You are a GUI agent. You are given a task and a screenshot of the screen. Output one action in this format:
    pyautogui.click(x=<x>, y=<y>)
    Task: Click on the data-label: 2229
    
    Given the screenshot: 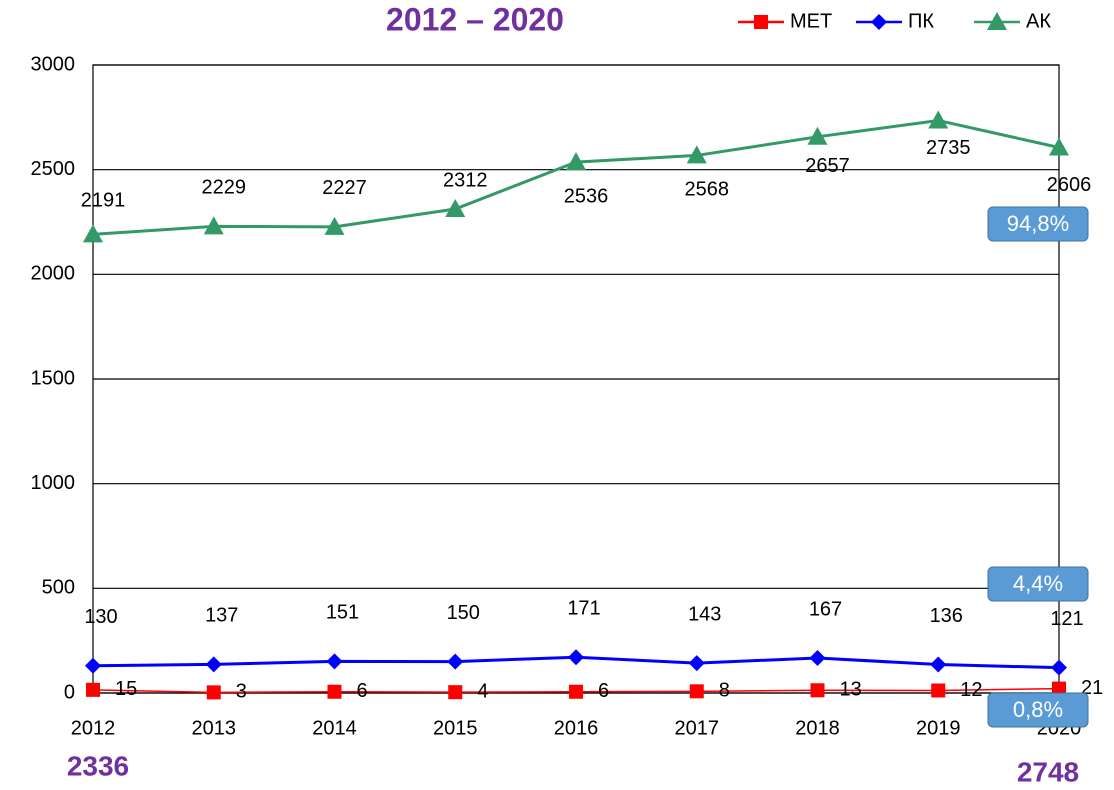 What is the action you would take?
    pyautogui.click(x=224, y=188)
    